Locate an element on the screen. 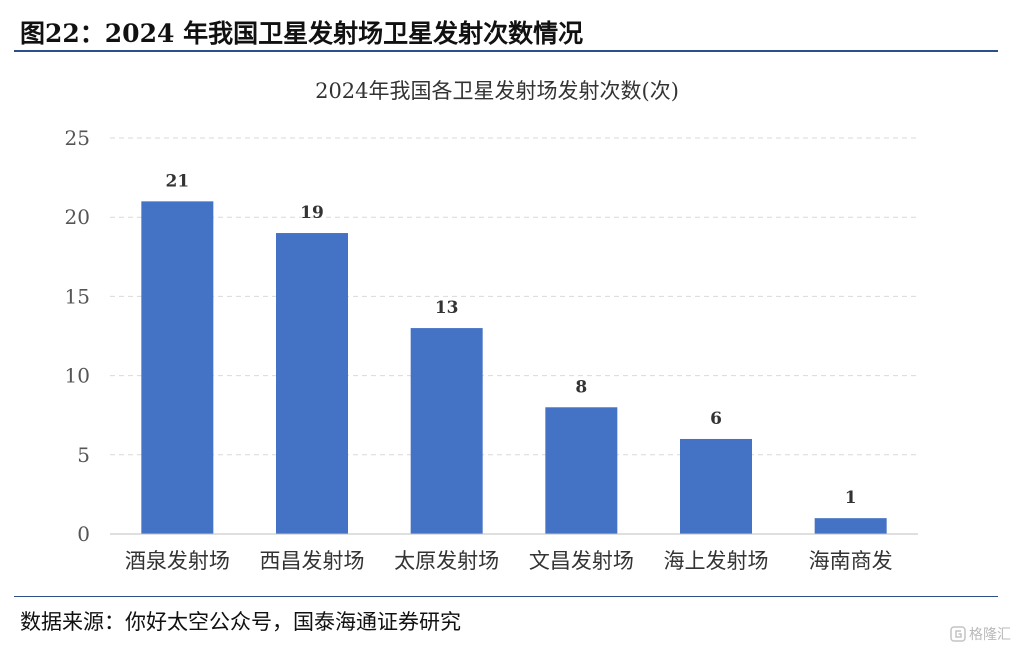 This screenshot has height=650, width=1029. y-tick-label: 15 is located at coordinates (77, 296).